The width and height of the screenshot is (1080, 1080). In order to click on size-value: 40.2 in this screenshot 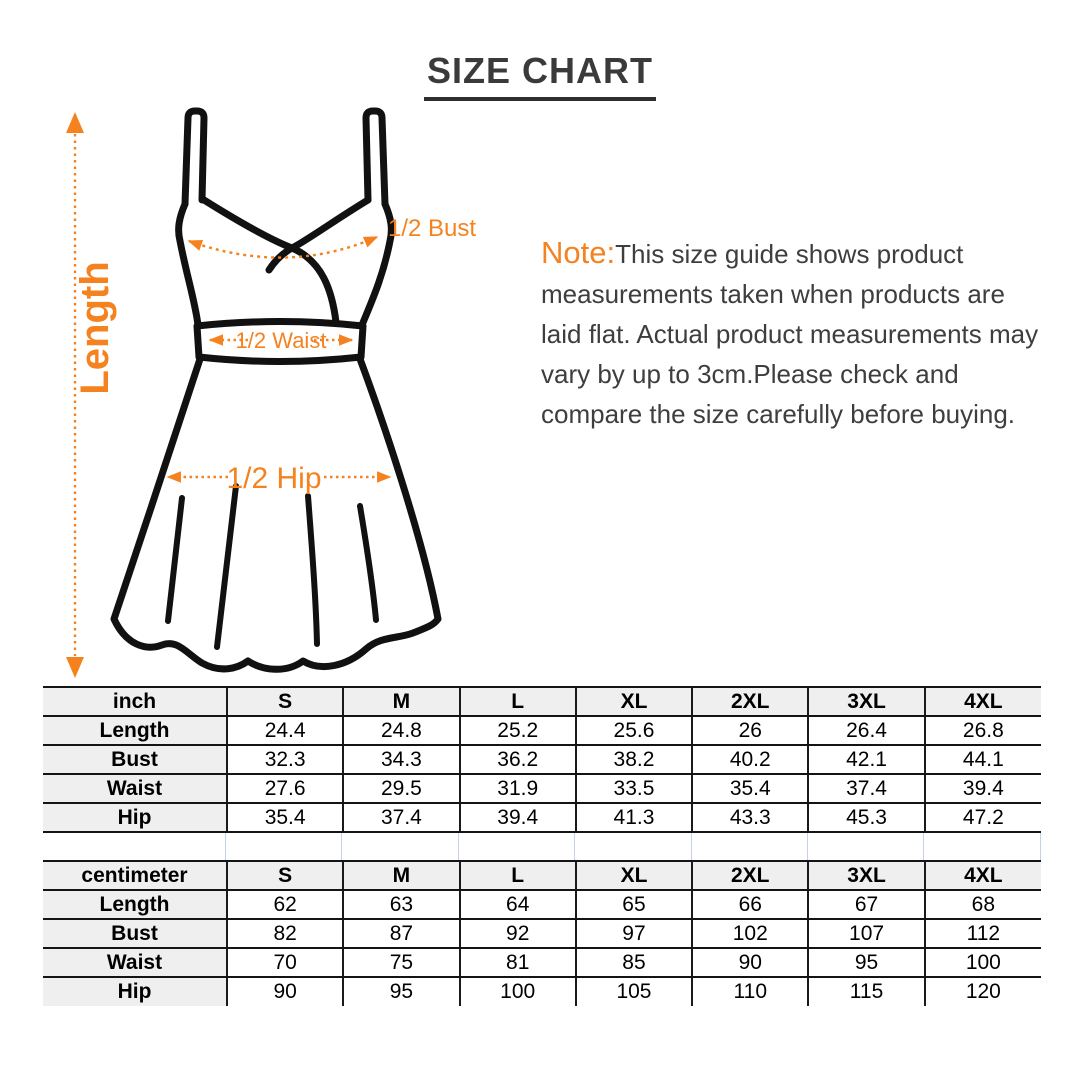, I will do `click(750, 759)`.